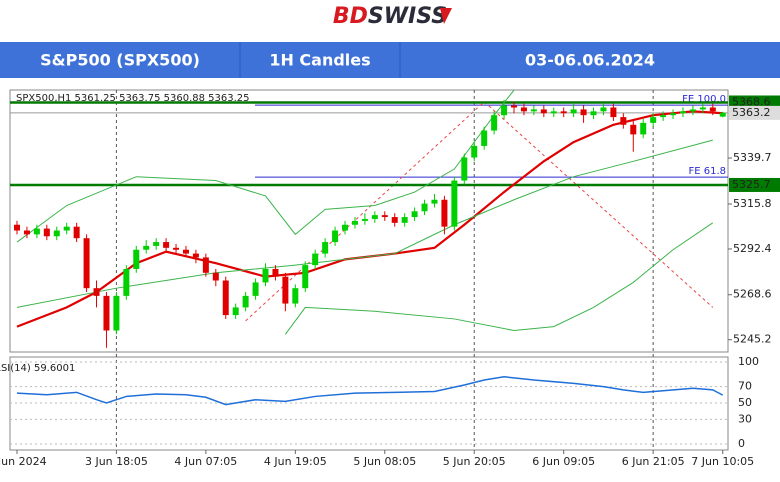 The width and height of the screenshot is (780, 482). I want to click on fibo-label: FE 100.0, so click(704, 99).